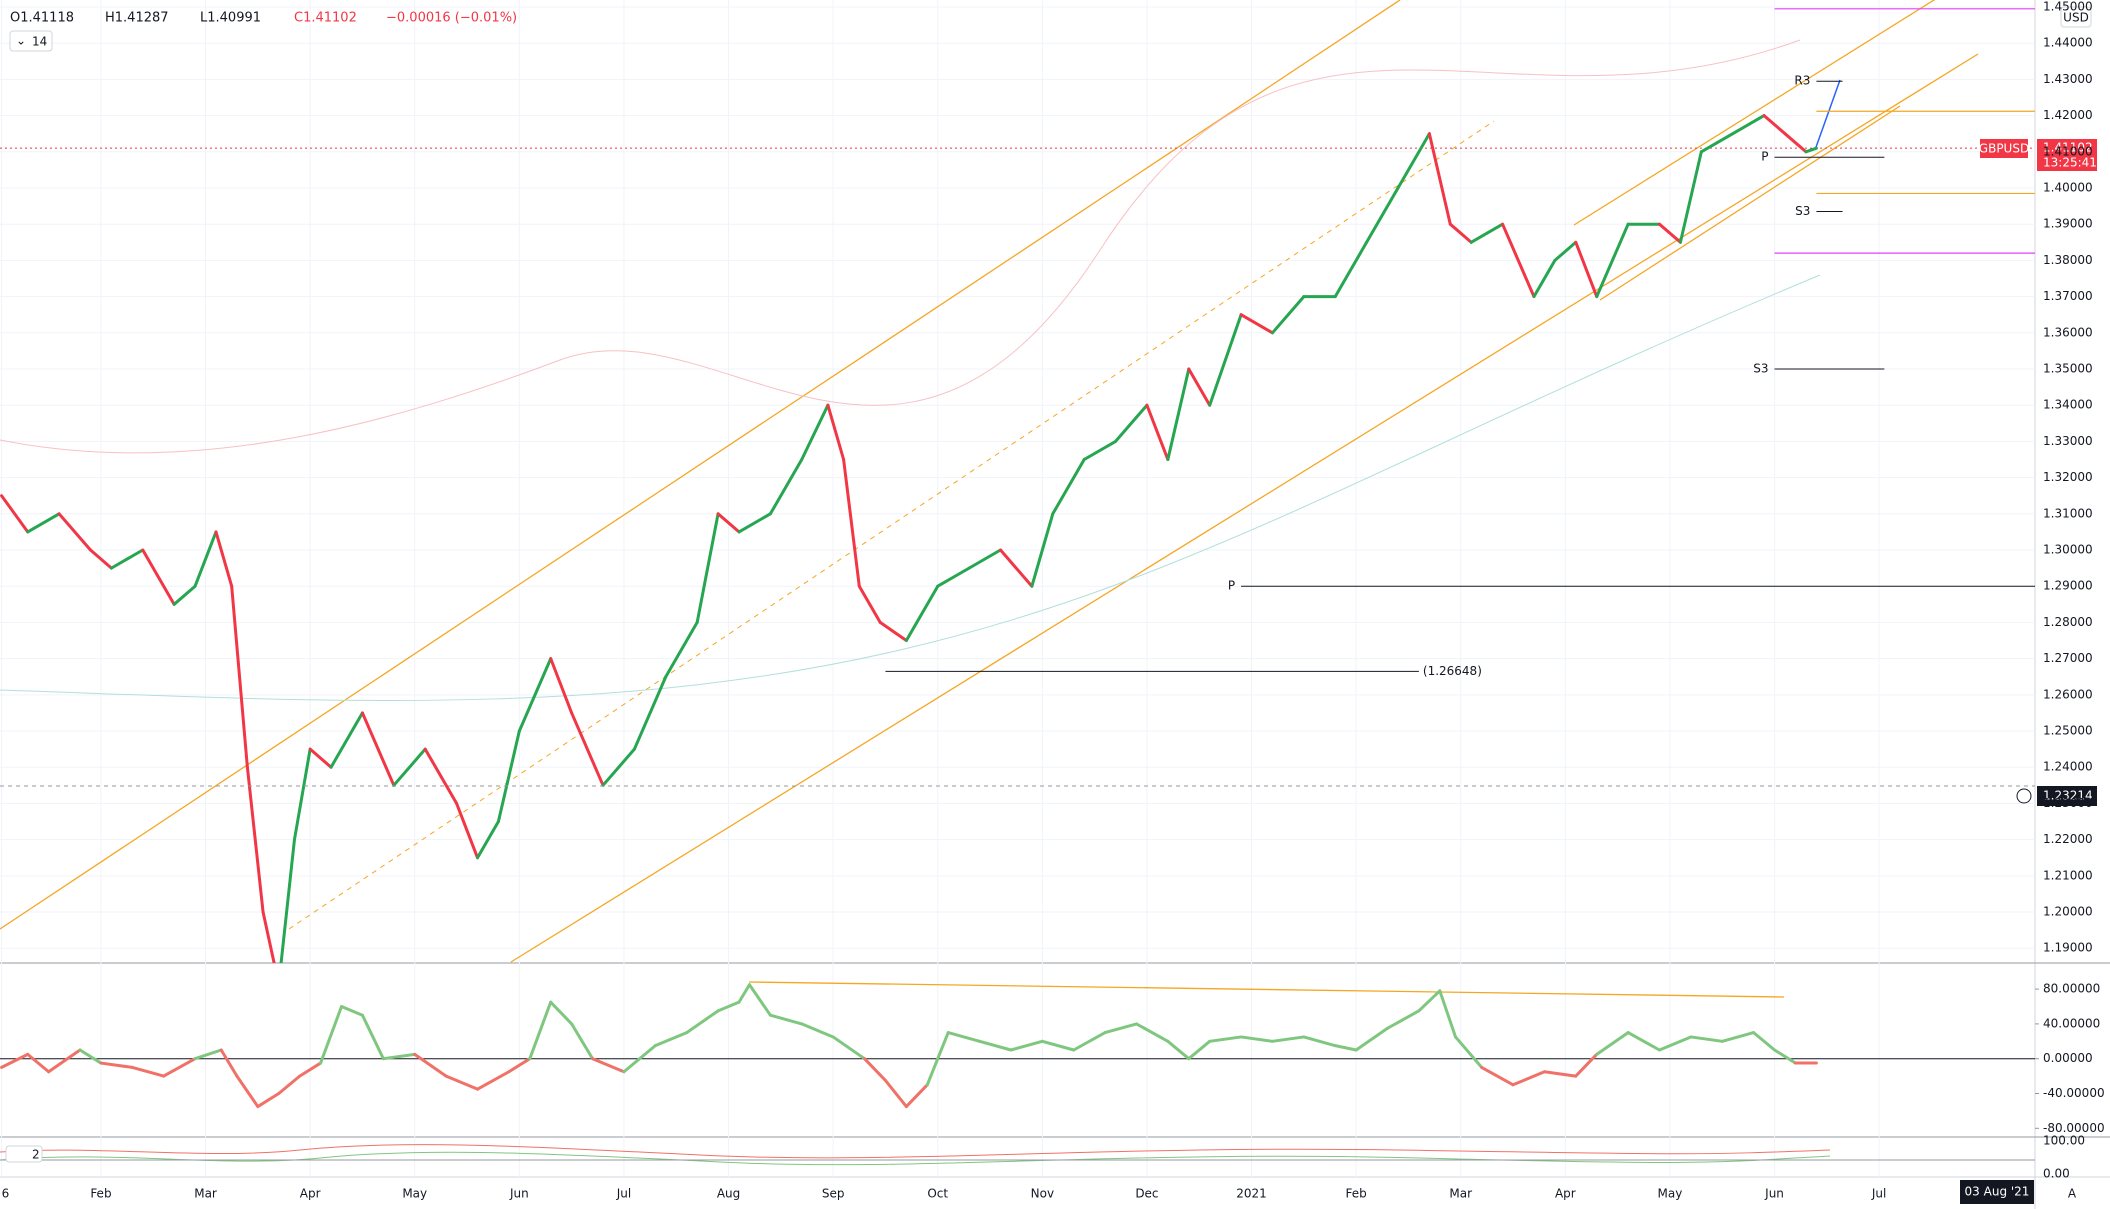 This screenshot has width=2110, height=1209. What do you see at coordinates (1266, 989) in the screenshot?
I see `divergence-line` at bounding box center [1266, 989].